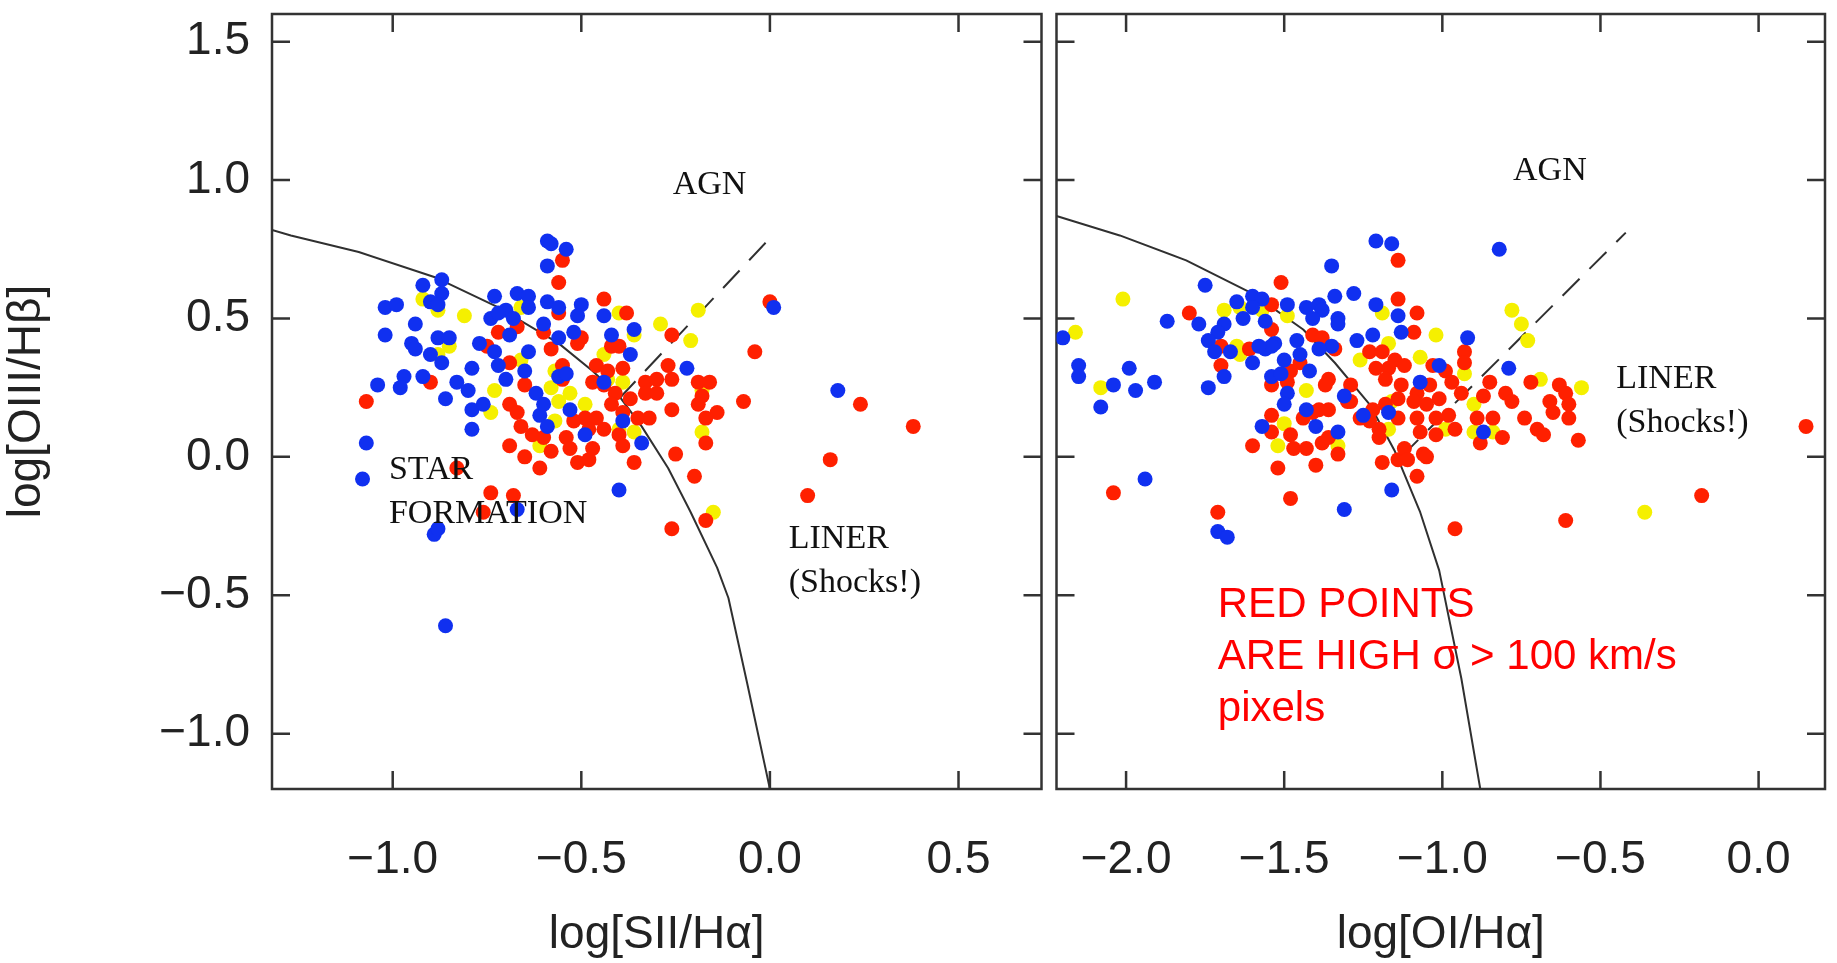  Describe the element at coordinates (218, 315) in the screenshot. I see `y-tick-label: 0.5` at that location.